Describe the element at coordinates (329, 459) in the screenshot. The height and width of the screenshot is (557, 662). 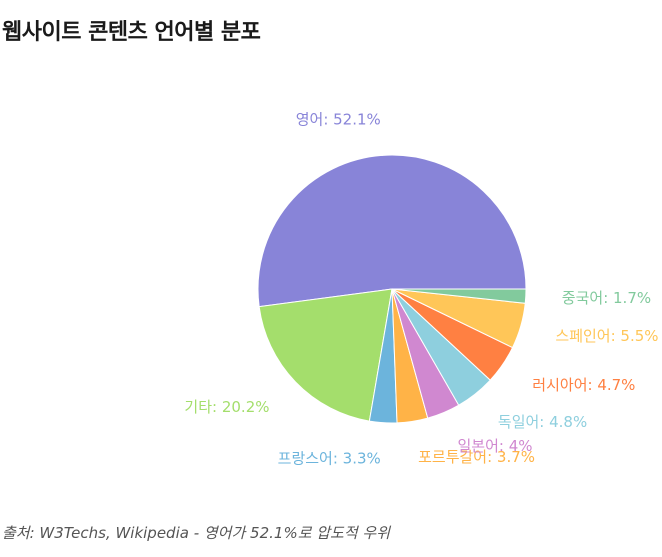
I see `pie-label-2: 프랑스어: 3.3%` at that location.